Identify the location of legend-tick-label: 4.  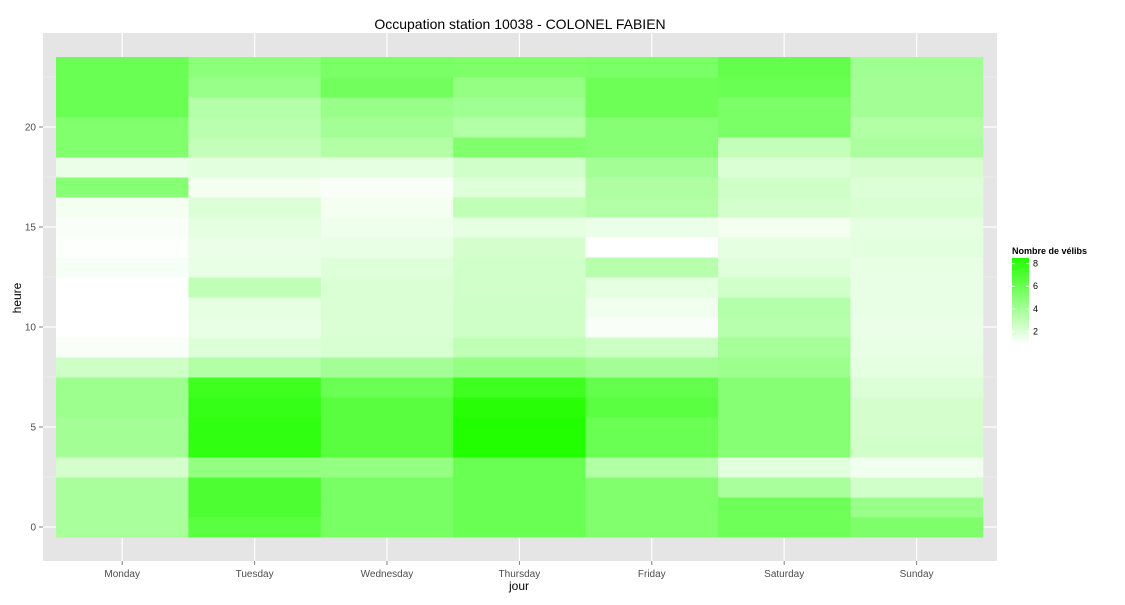
(1035, 309).